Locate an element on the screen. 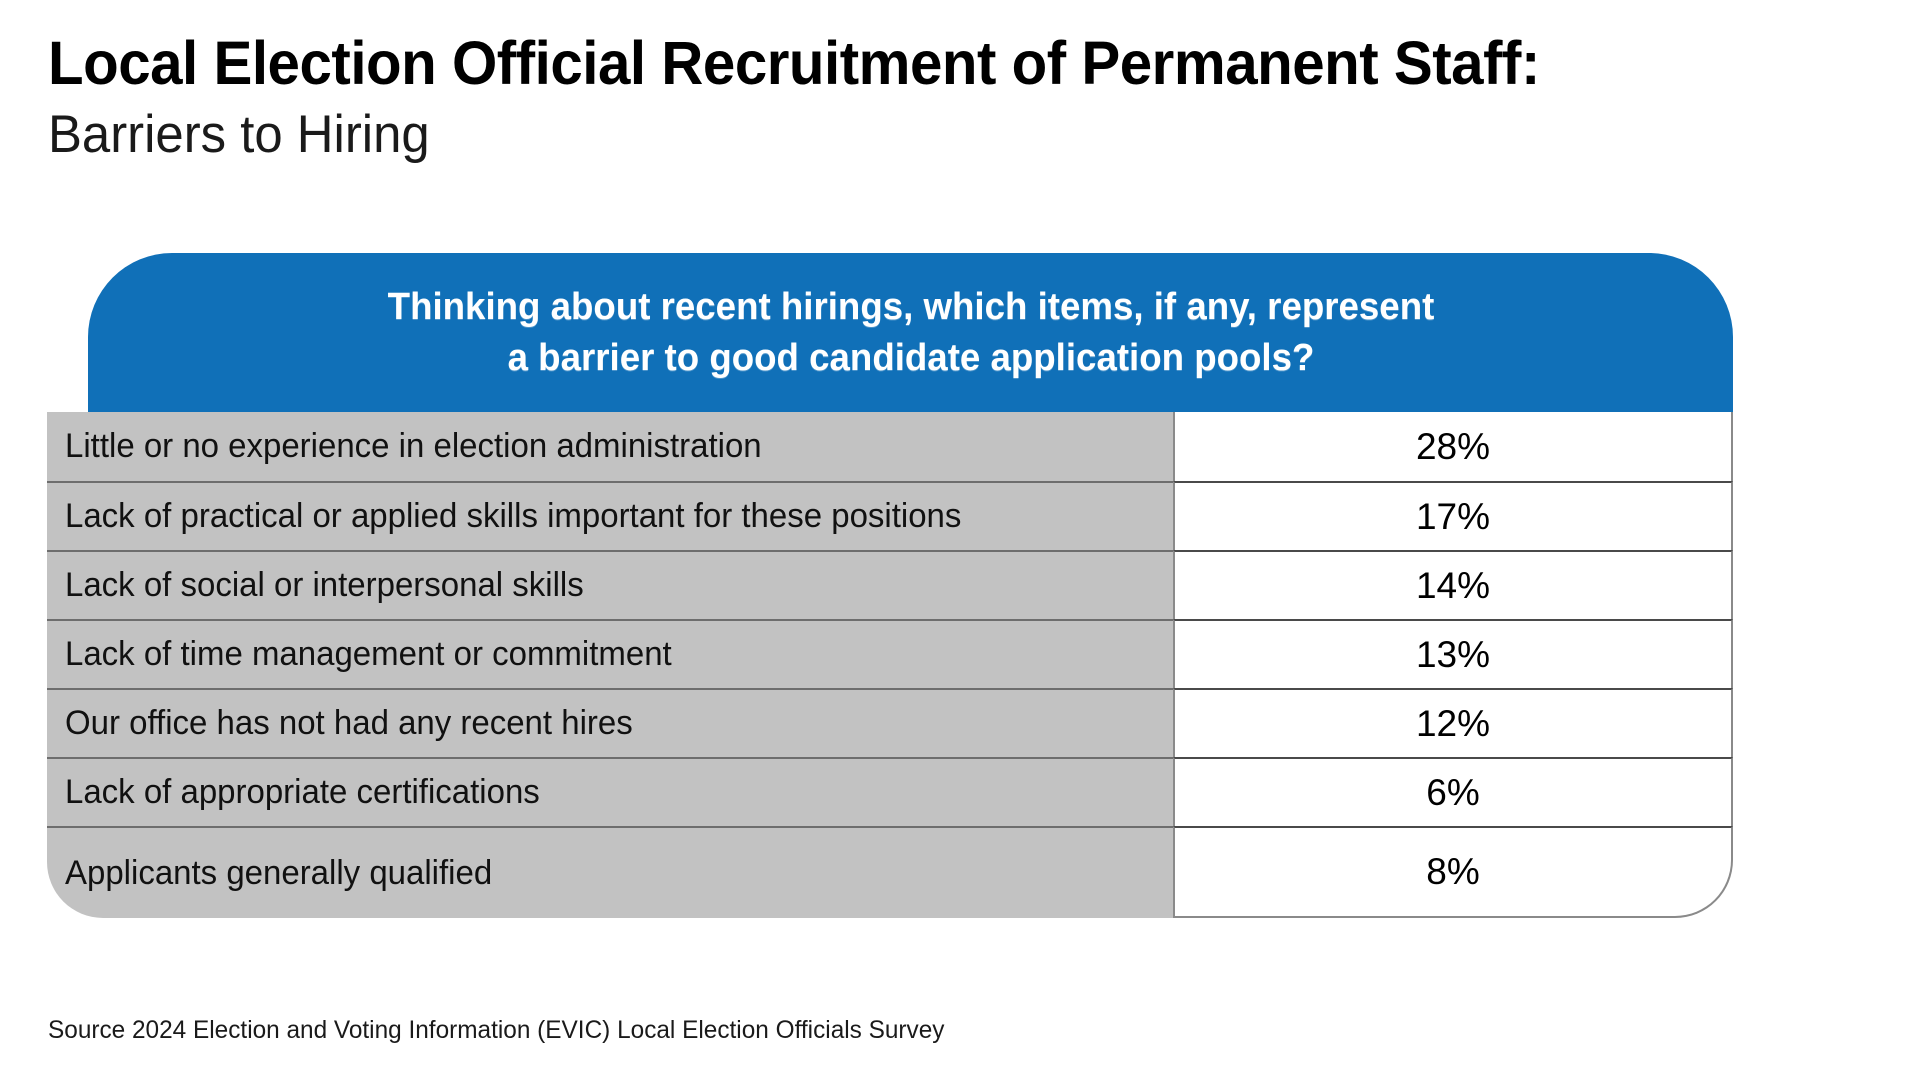 The height and width of the screenshot is (1079, 1921). row-label-cell: Our office has not had any recent hires is located at coordinates (610, 722).